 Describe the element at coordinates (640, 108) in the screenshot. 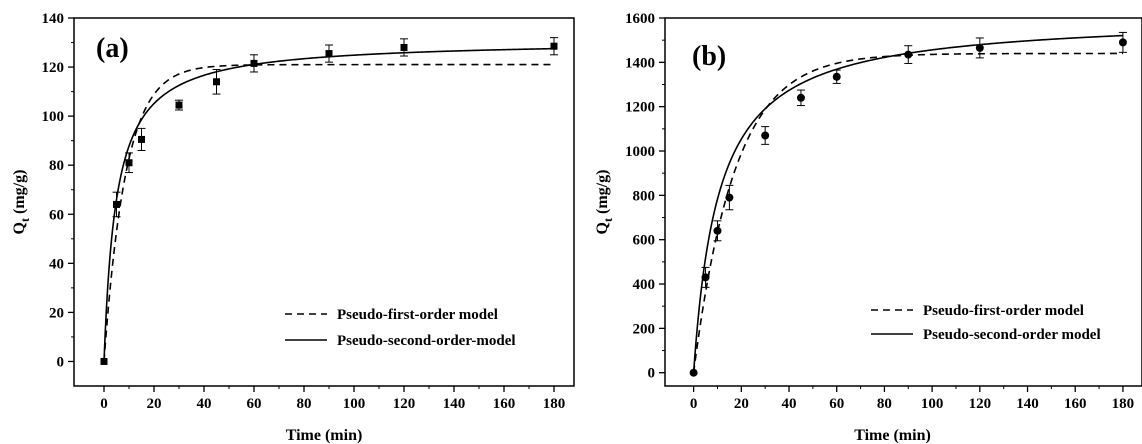

I see `y-tick-label: 1200` at that location.